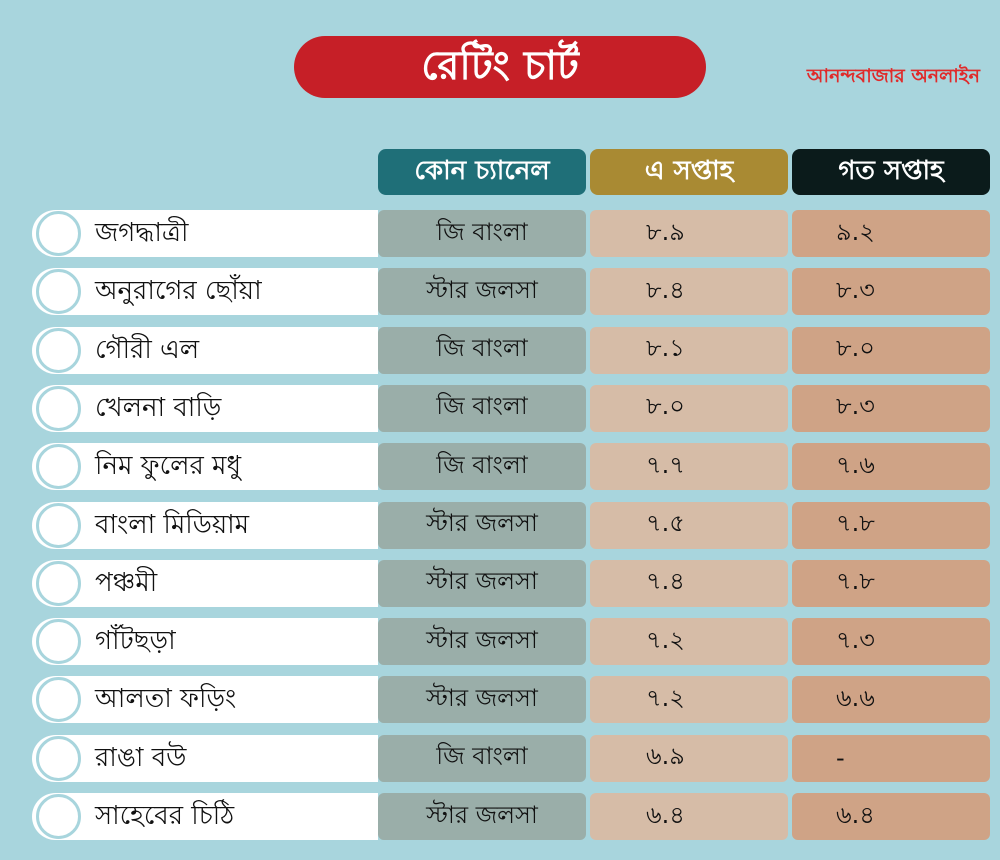  Describe the element at coordinates (689, 758) in the screenshot. I see `this-week-rating: ৬.৯` at that location.